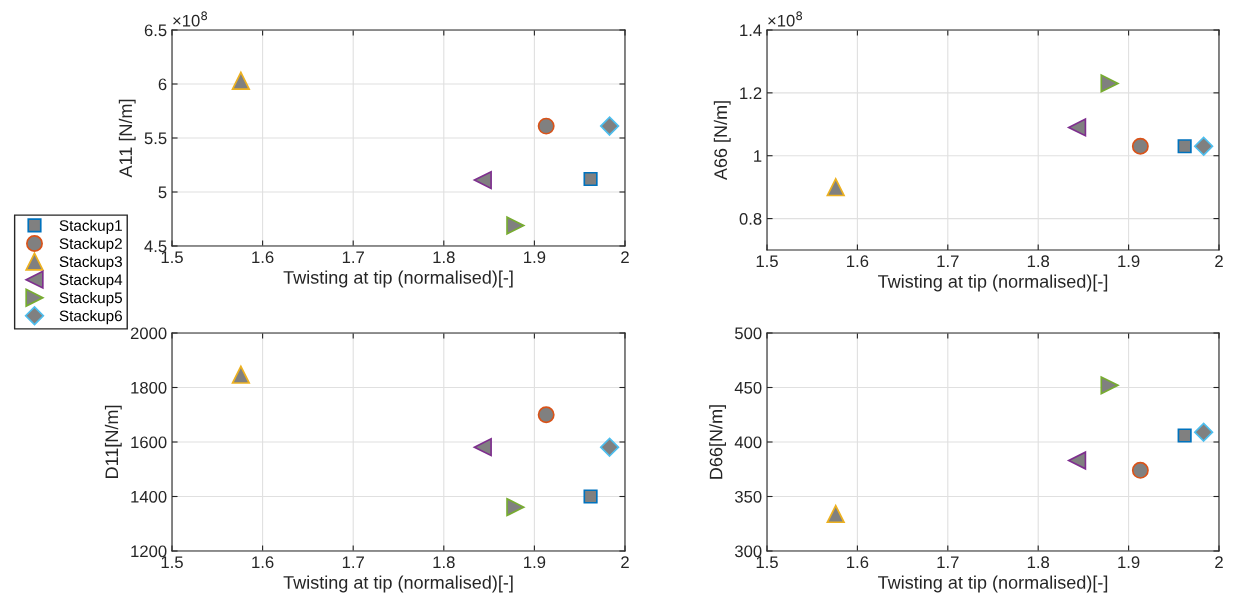  Describe the element at coordinates (155, 138) in the screenshot. I see `y-tick-label: 5.5` at that location.